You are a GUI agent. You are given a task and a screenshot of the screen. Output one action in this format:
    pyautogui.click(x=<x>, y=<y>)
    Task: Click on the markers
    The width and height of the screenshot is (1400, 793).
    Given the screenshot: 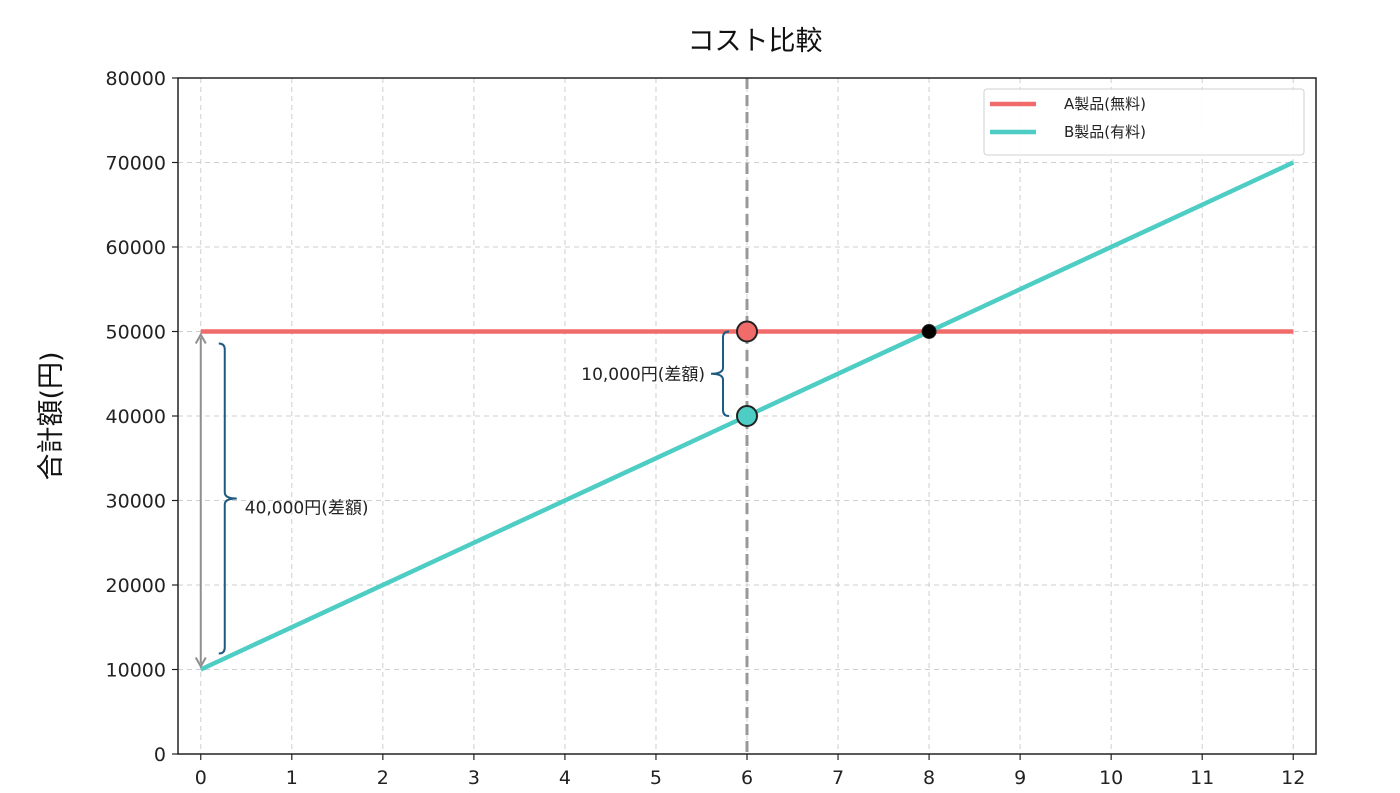 What is the action you would take?
    pyautogui.click(x=836, y=373)
    